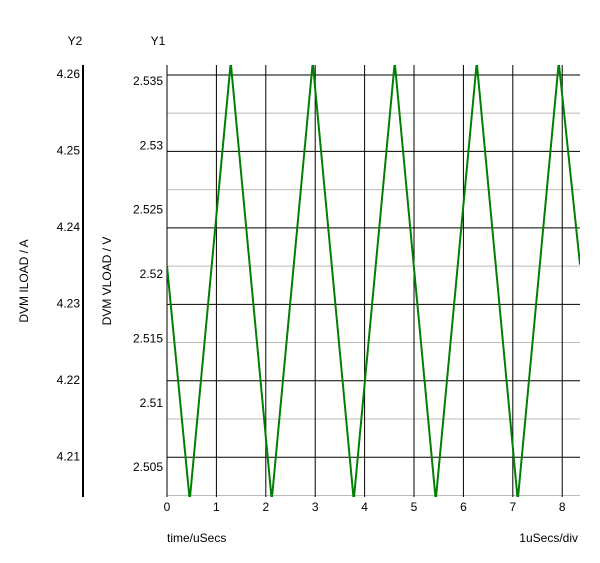 This screenshot has width=600, height=563. Describe the element at coordinates (75, 41) in the screenshot. I see `y2-title: Y2` at that location.